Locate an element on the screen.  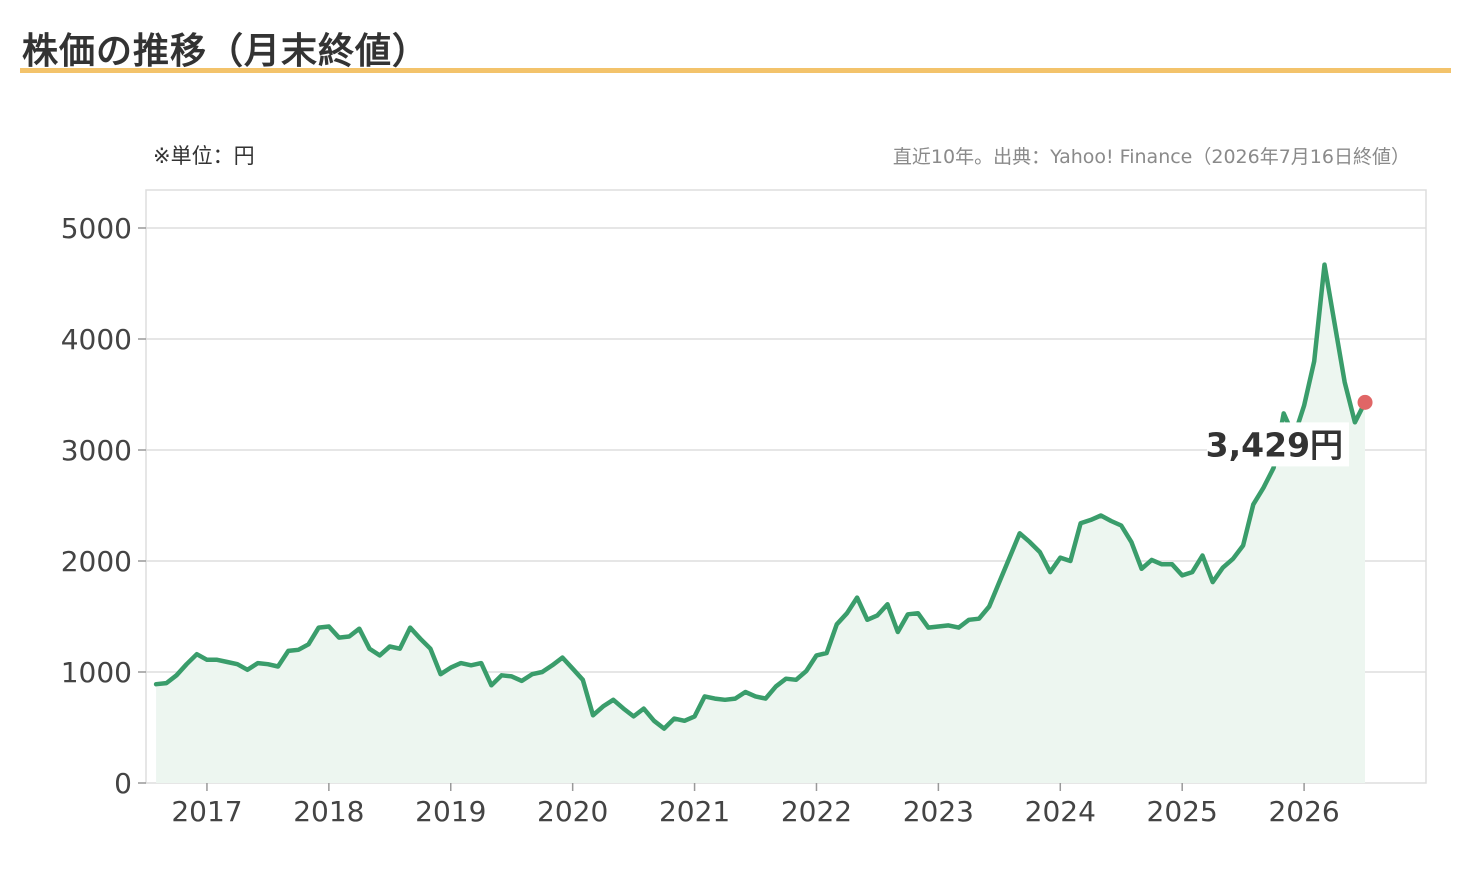
y-tick-label: 4000 is located at coordinates (96, 339).